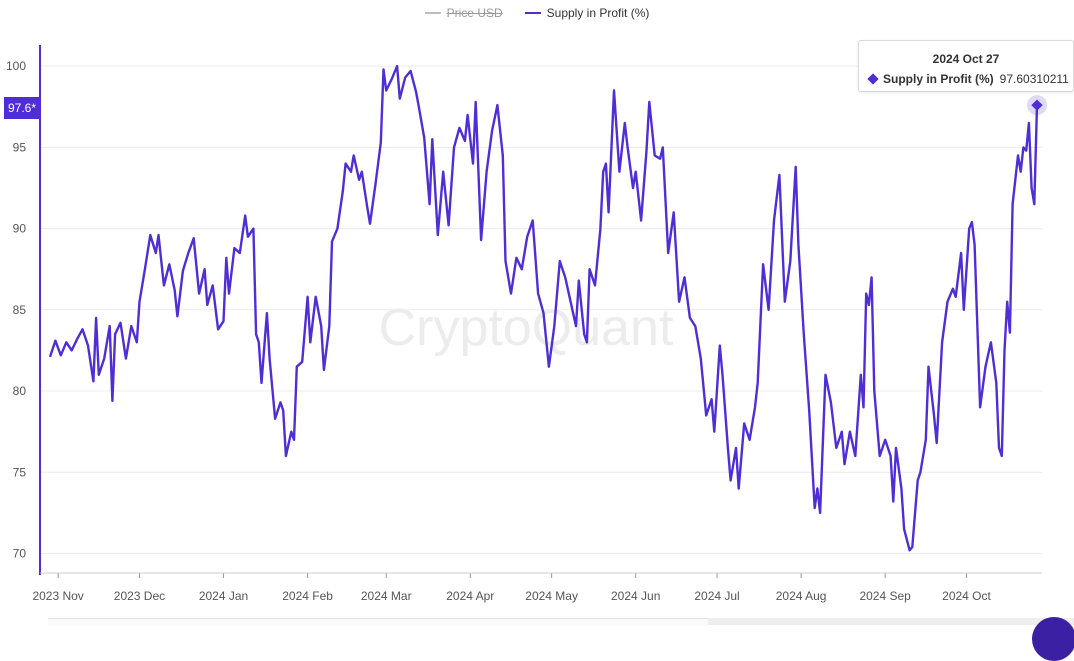  I want to click on x-tick-label: 2023 Dec, so click(139, 596).